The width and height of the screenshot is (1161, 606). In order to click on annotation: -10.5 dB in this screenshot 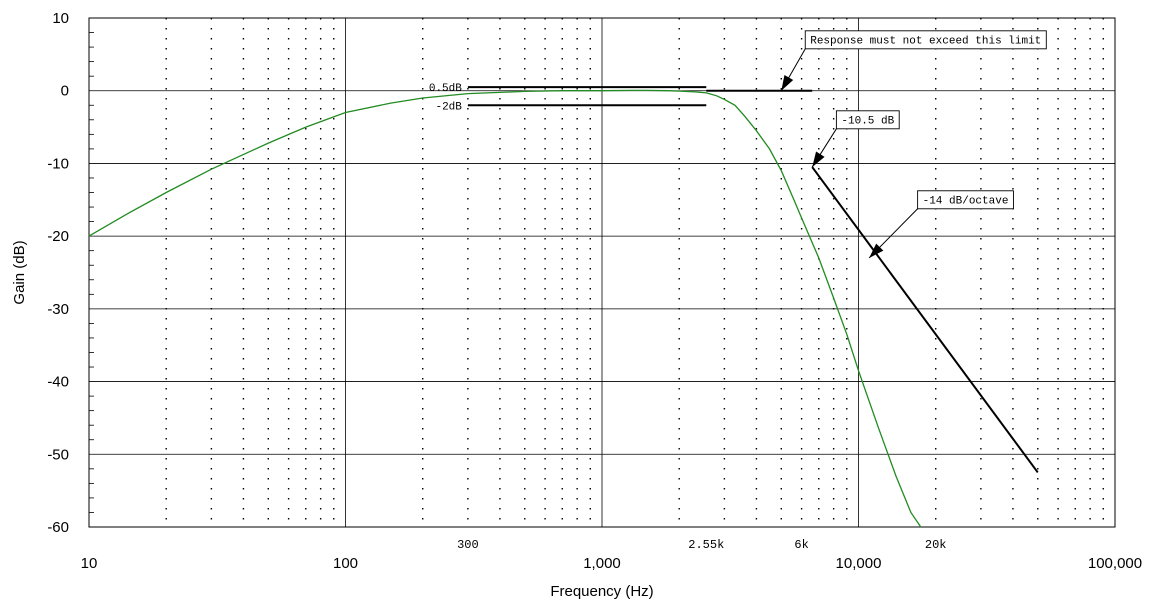, I will do `click(855, 139)`.